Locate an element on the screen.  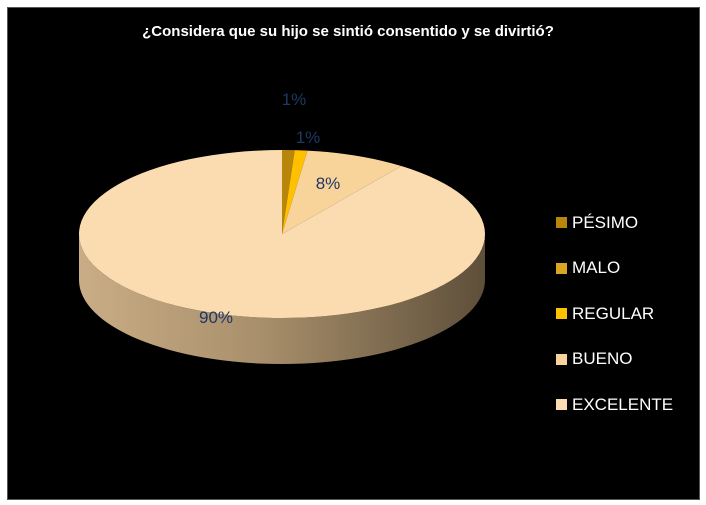
data-label-excelente: 90% is located at coordinates (216, 317).